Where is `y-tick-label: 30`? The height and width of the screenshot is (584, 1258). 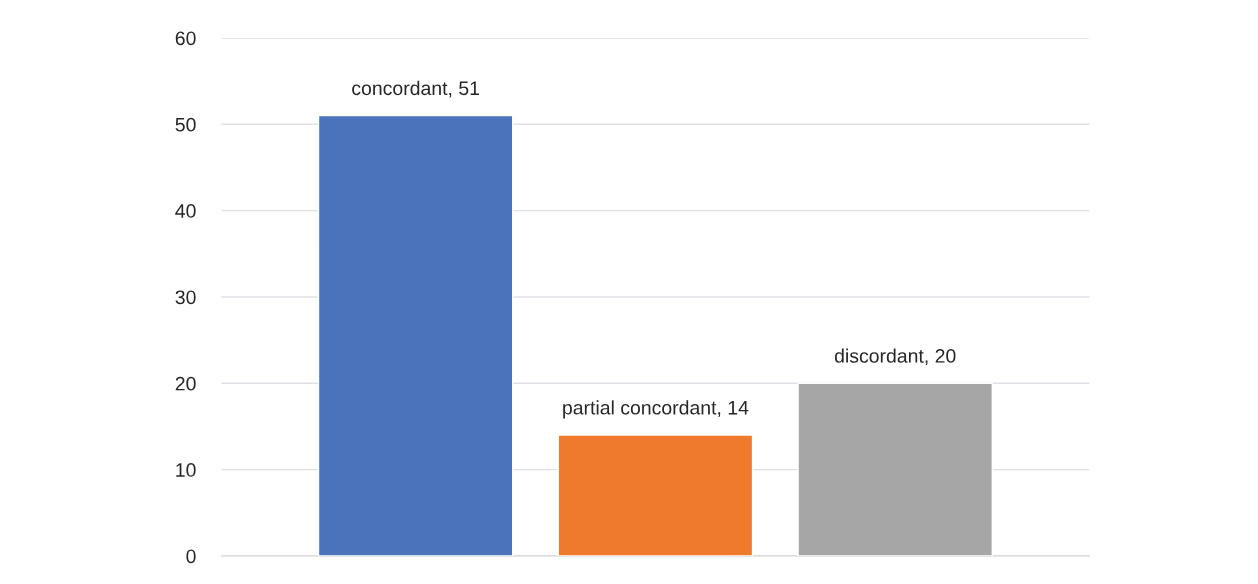 y-tick-label: 30 is located at coordinates (185, 297).